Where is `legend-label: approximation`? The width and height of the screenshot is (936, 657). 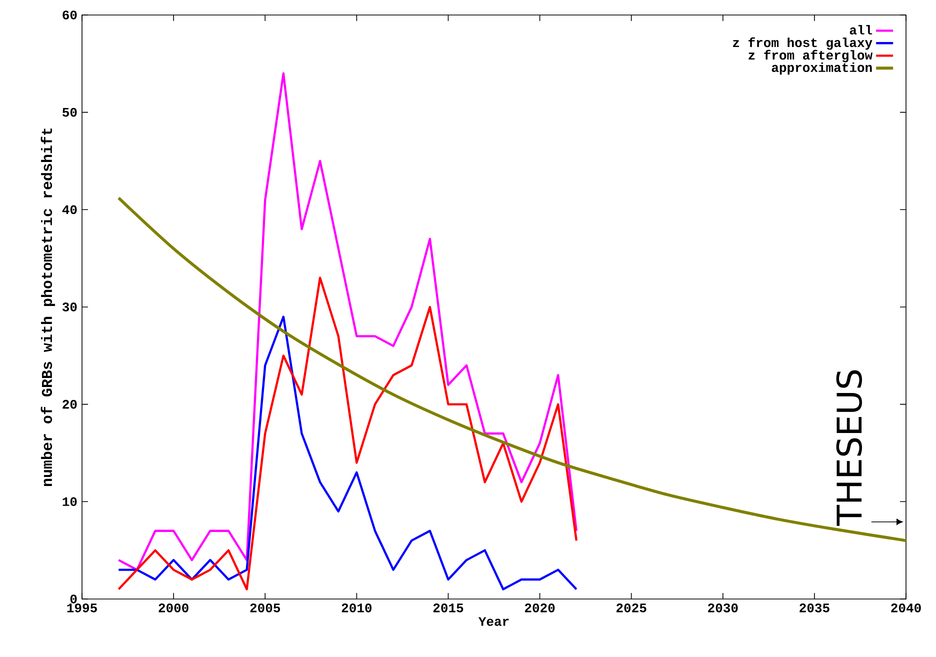 legend-label: approximation is located at coordinates (822, 68).